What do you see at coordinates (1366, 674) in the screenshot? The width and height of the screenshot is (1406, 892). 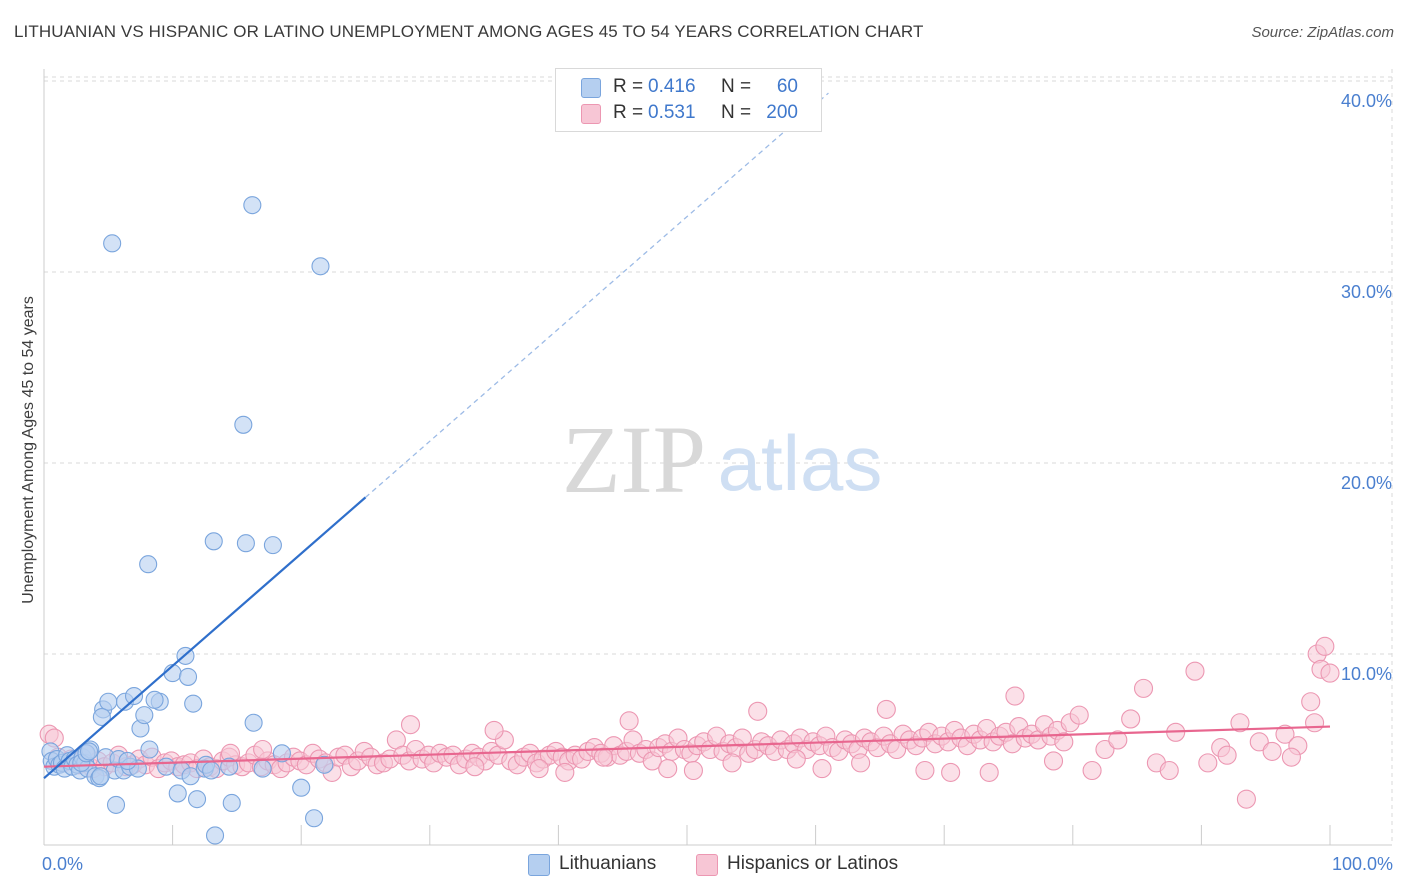 I see `y-tick-label: 10.0%` at bounding box center [1366, 674].